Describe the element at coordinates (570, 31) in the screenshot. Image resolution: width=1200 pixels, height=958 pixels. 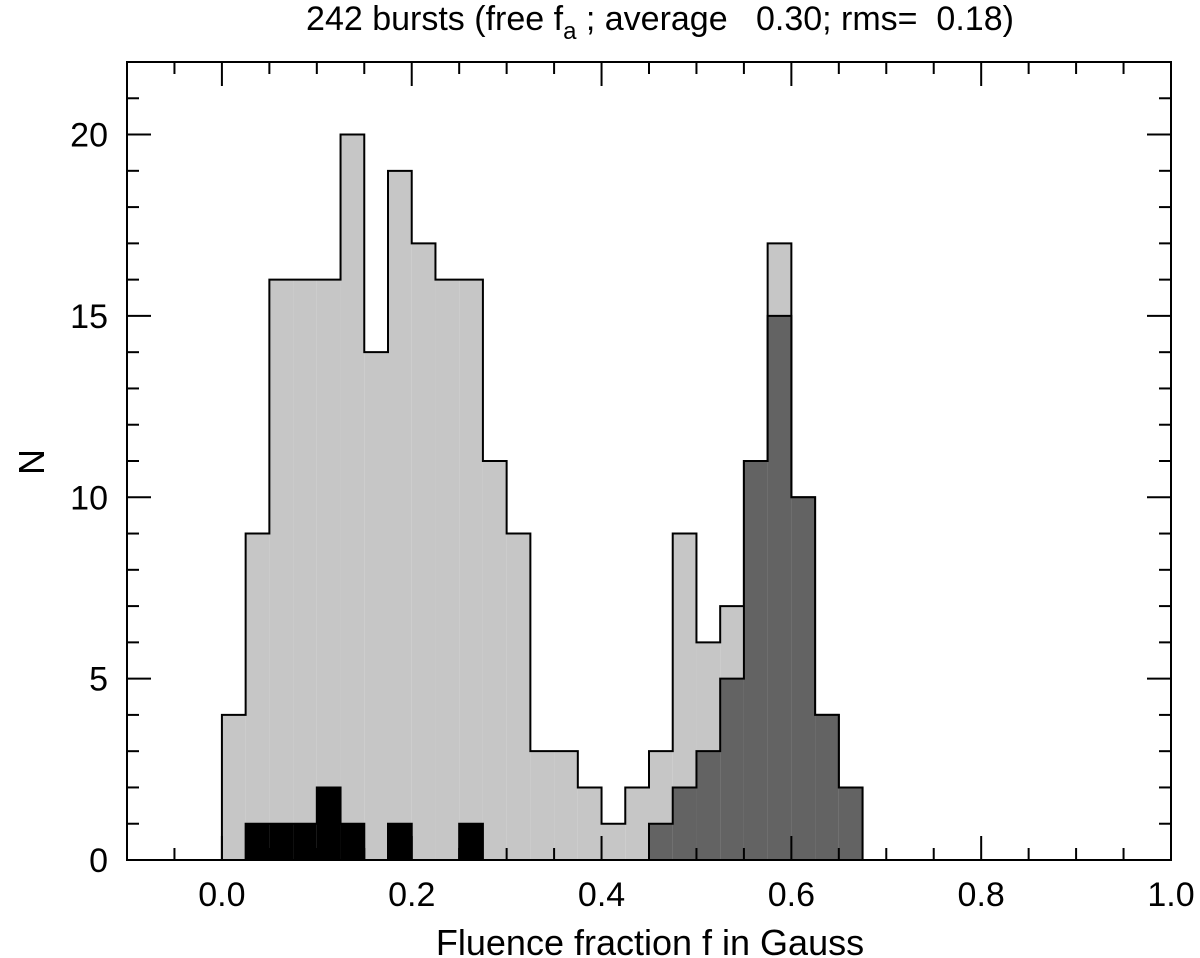
I see `chart-title-subscript: a` at that location.